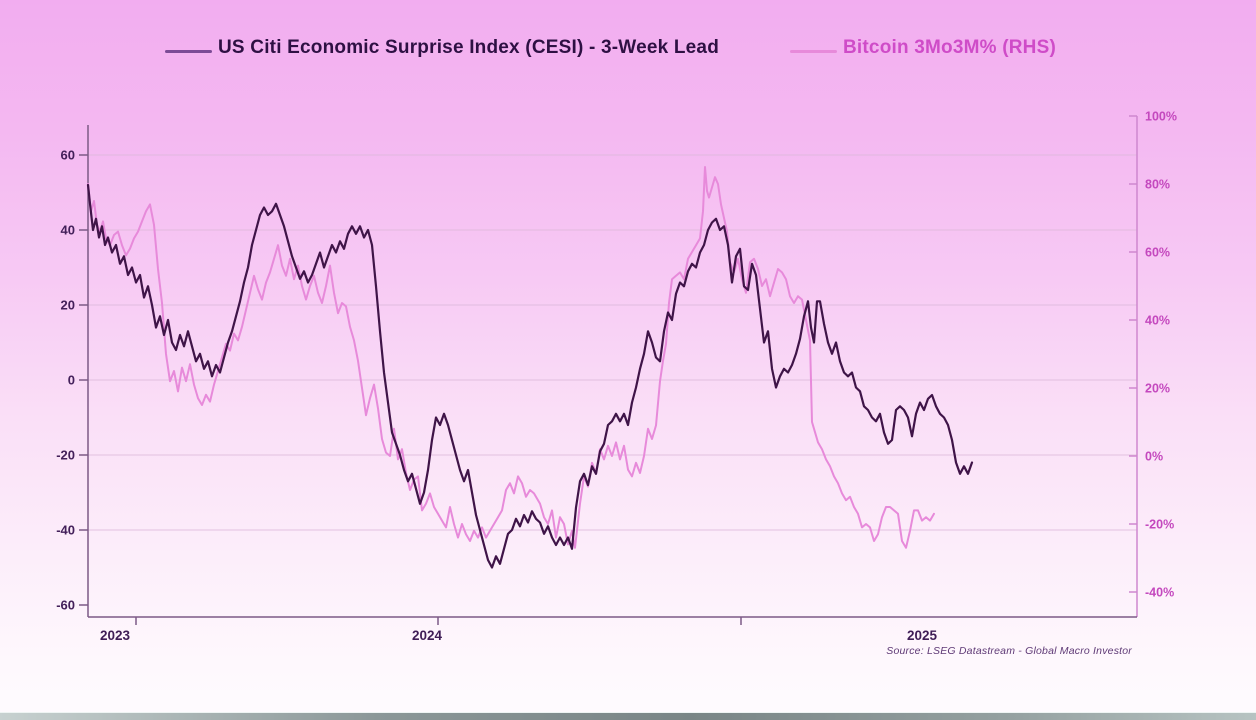 This screenshot has width=1256, height=720. Describe the element at coordinates (68, 155) in the screenshot. I see `left-axis-tick-label: 60` at that location.